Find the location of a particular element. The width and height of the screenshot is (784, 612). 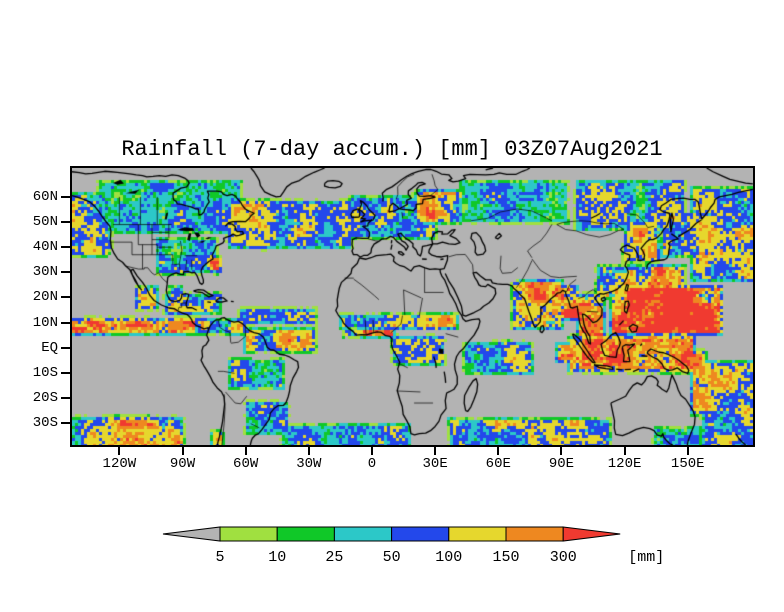

lat-tick-label: EQ is located at coordinates (49, 347).